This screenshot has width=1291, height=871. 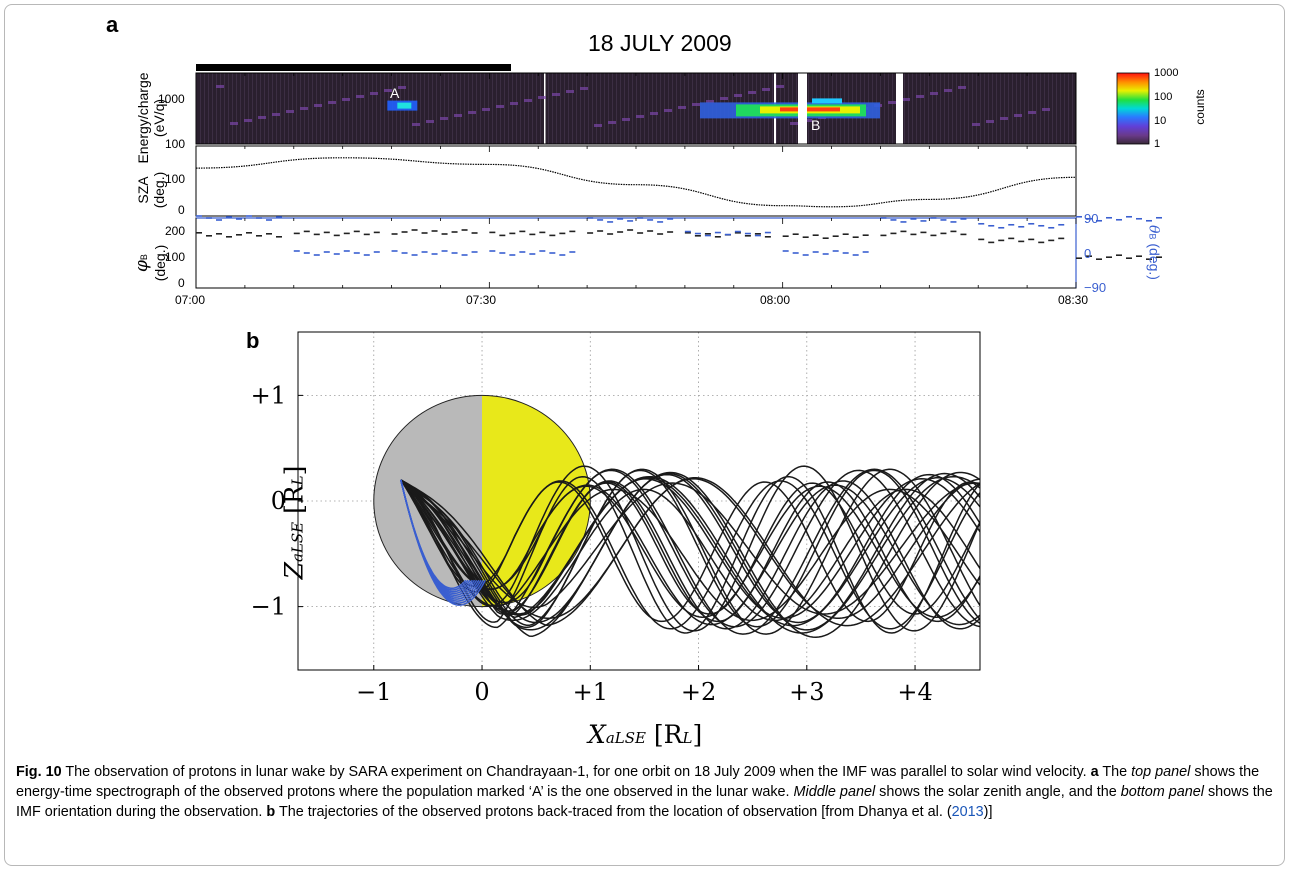 What do you see at coordinates (967, 812) in the screenshot?
I see `caption-ref-link: 2013` at bounding box center [967, 812].